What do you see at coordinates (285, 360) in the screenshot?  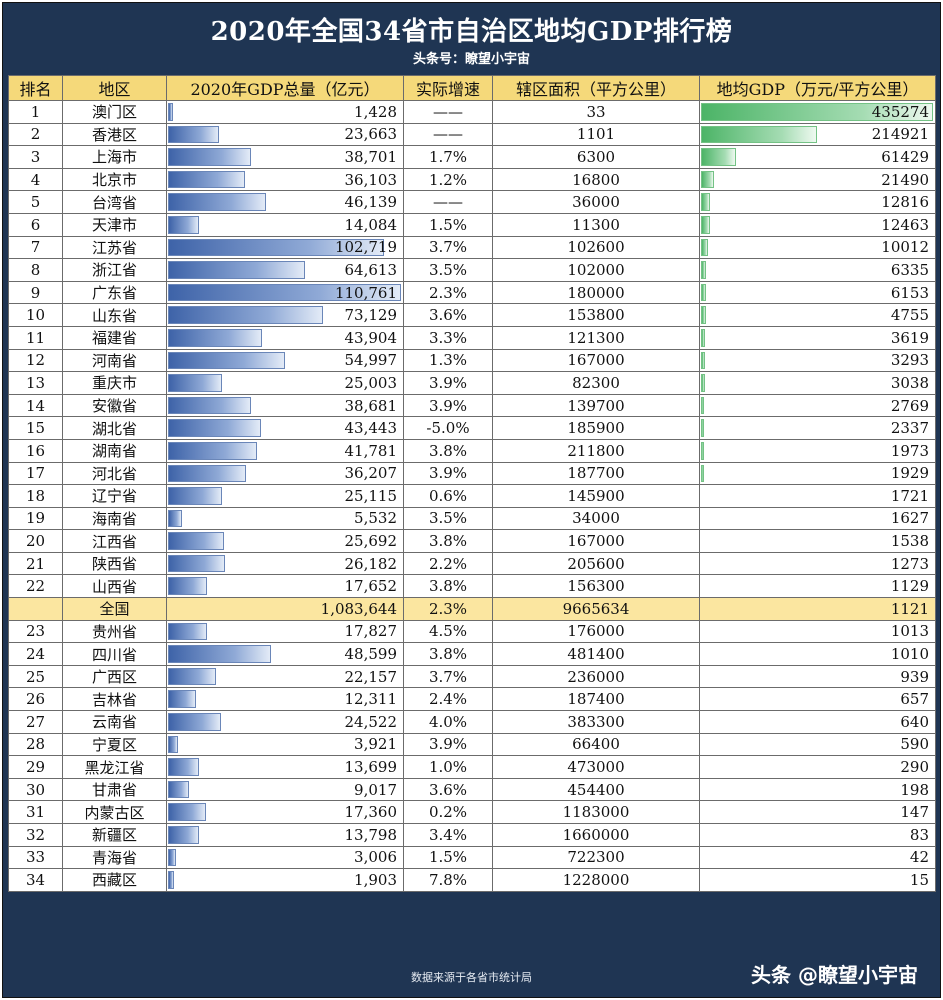 I see `gdp-cell: 54,997` at bounding box center [285, 360].